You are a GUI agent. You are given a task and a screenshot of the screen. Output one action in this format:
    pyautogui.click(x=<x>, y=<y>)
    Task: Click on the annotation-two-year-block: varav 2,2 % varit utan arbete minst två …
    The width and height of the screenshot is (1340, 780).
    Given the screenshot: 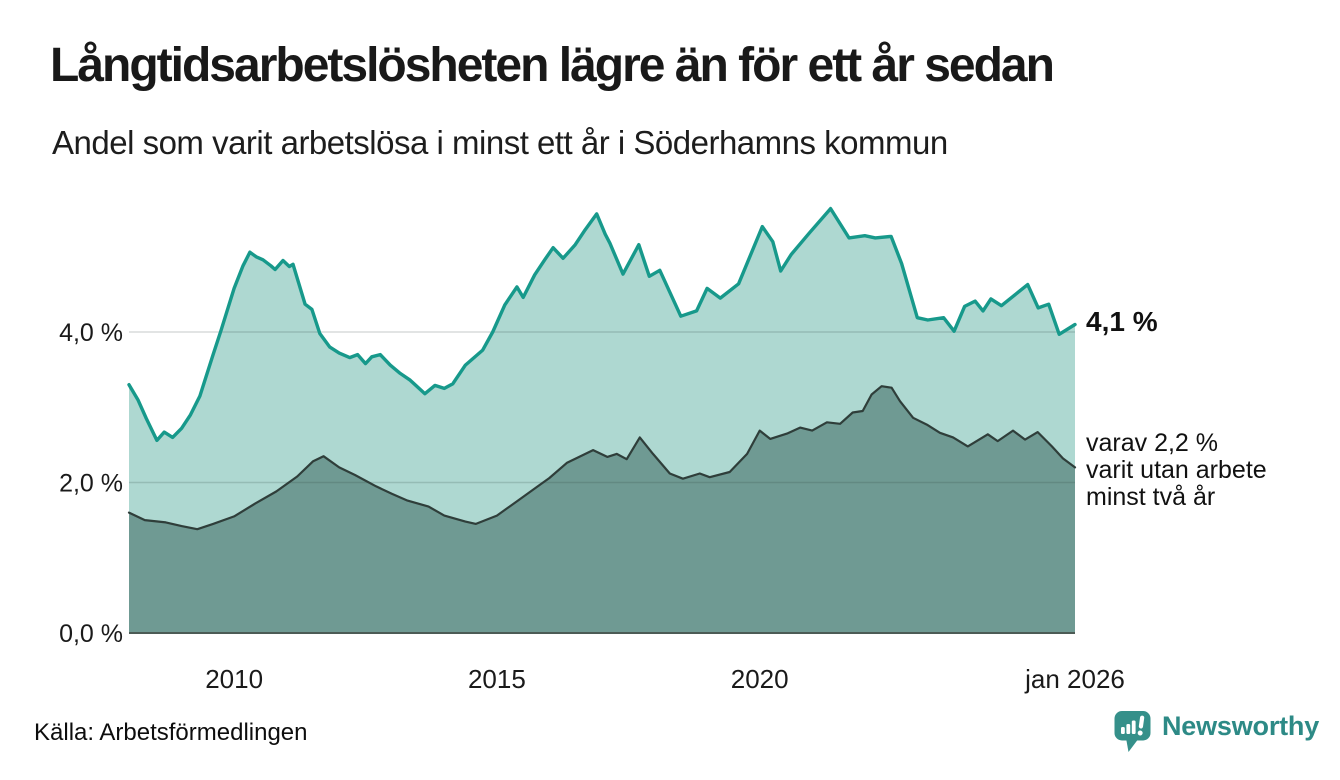 What is the action you would take?
    pyautogui.click(x=1176, y=470)
    